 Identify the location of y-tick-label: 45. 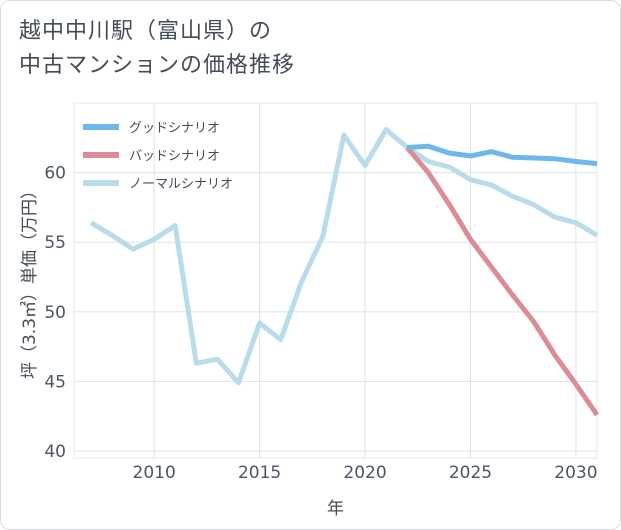
(55, 382).